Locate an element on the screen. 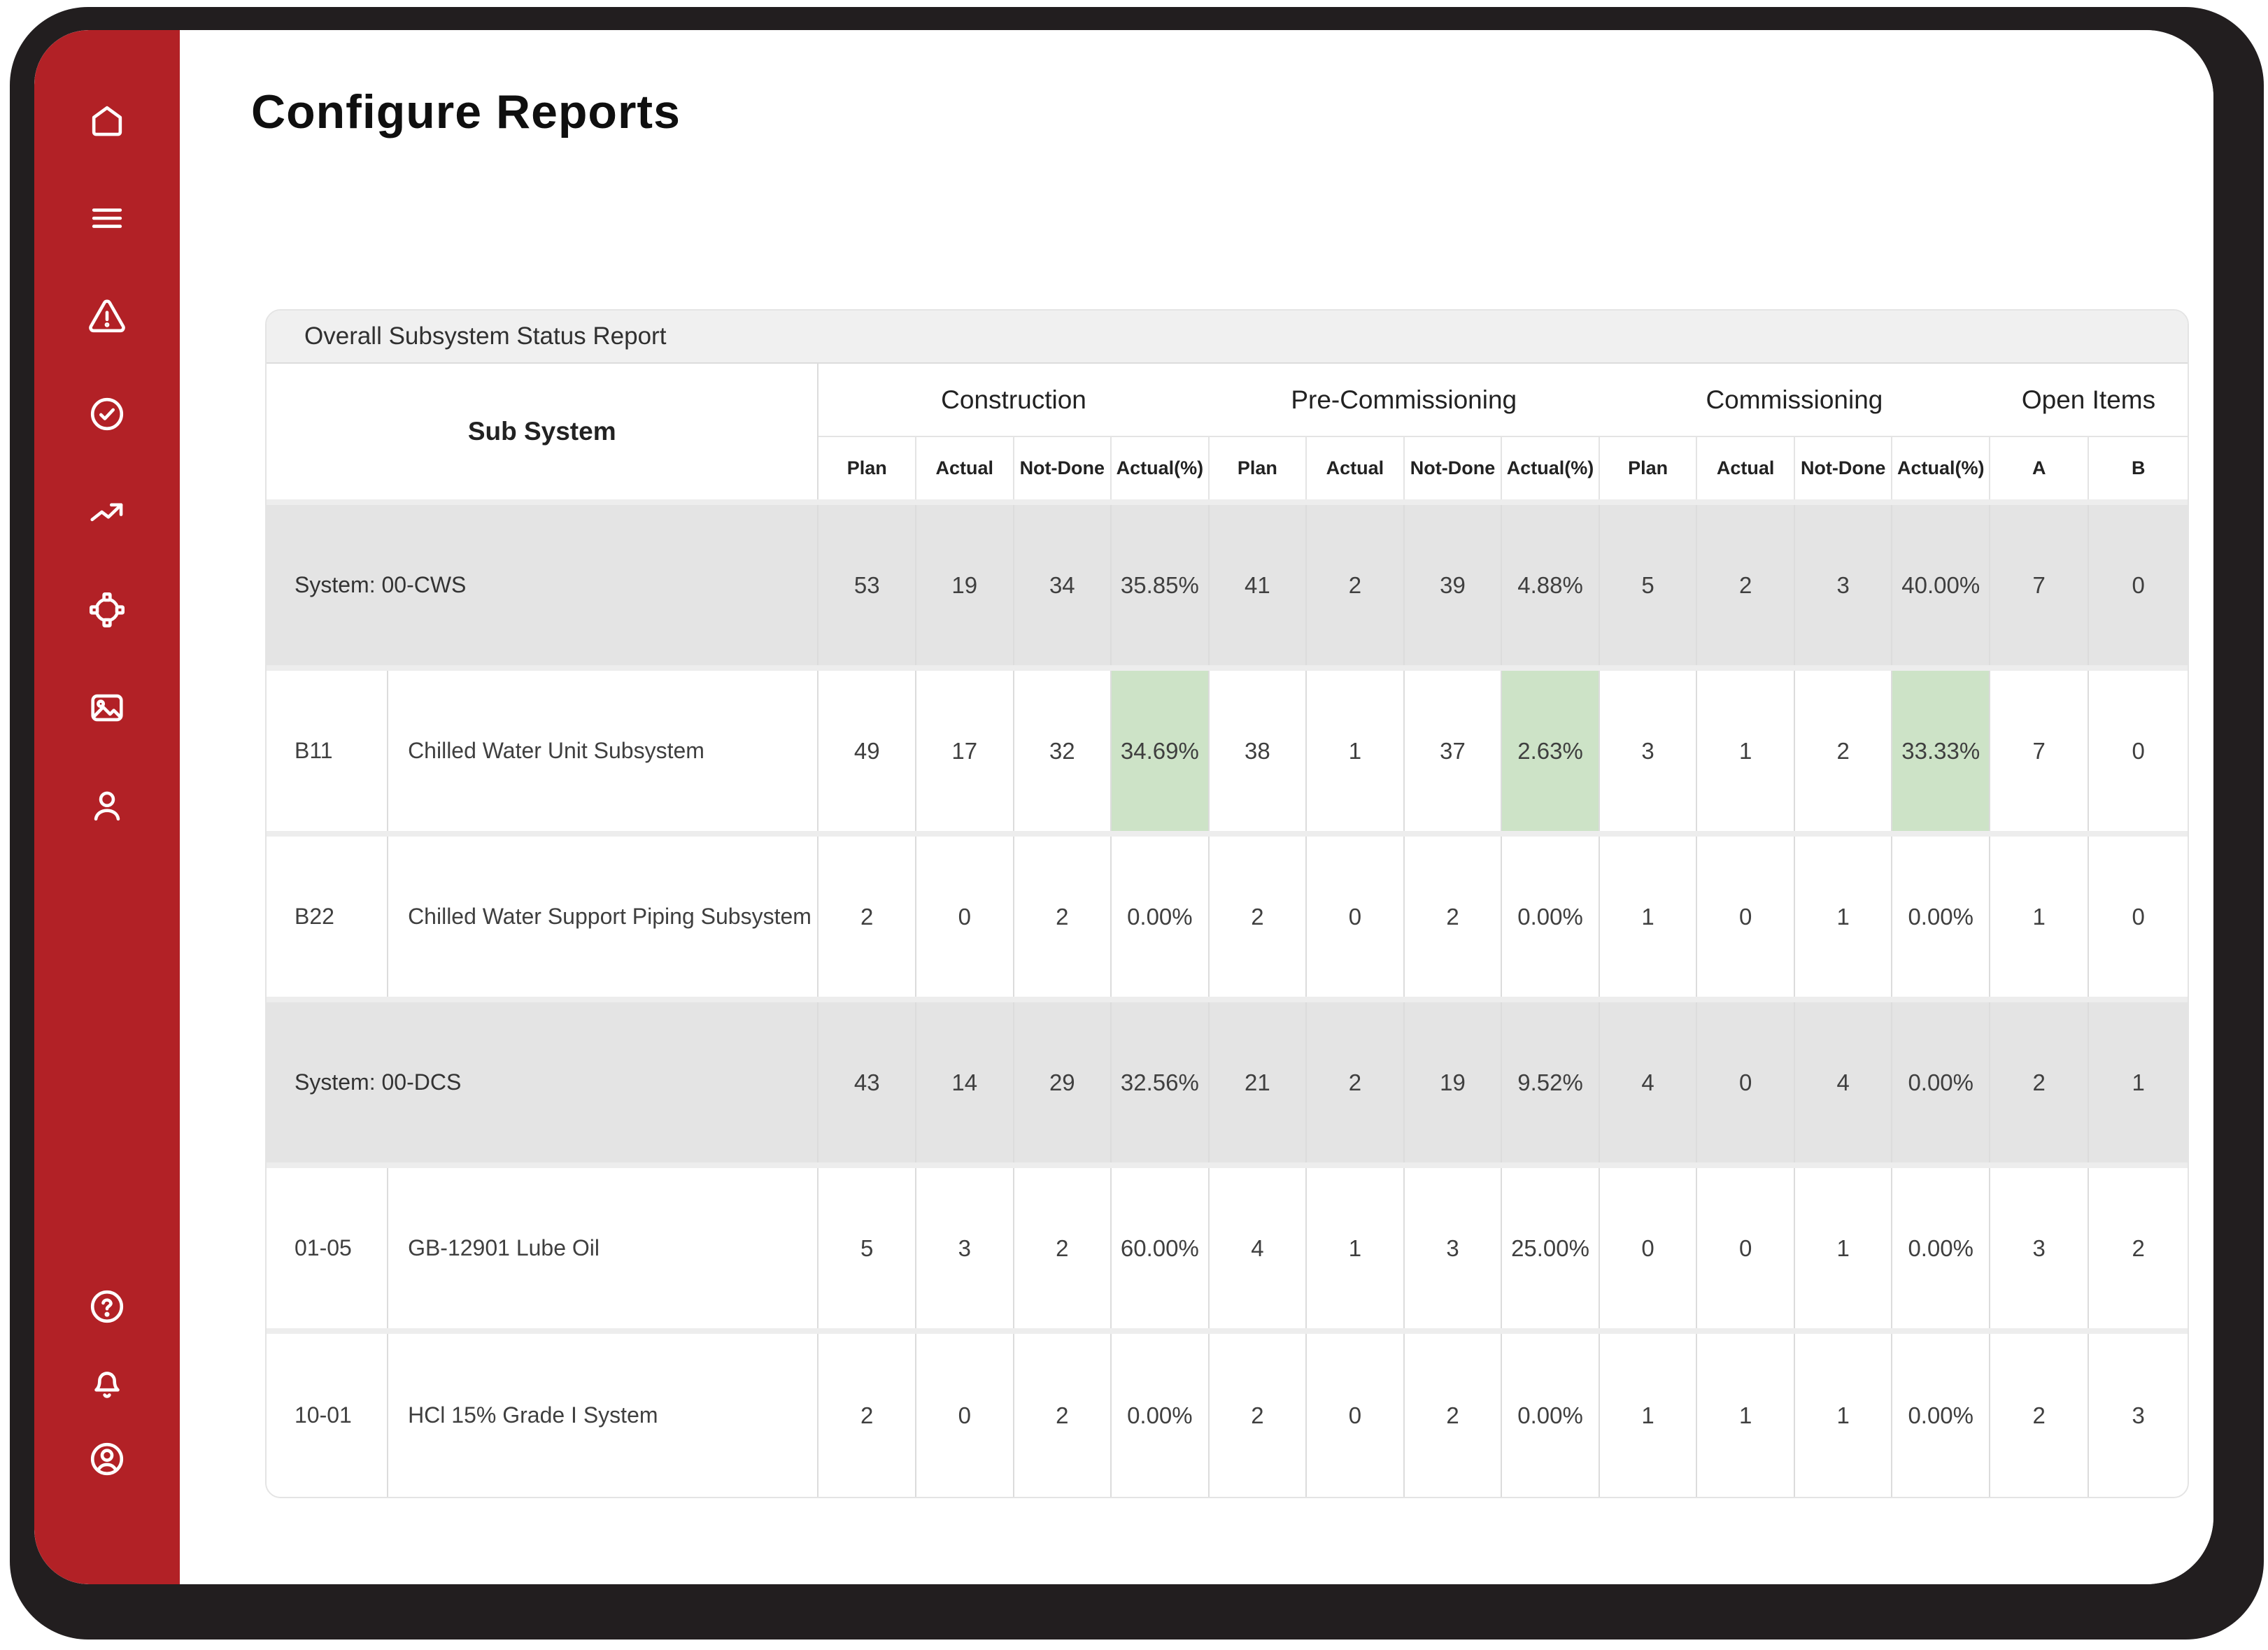 The image size is (2268, 1650). report-card-title: Overall Subsystem Status Report is located at coordinates (1227, 337).